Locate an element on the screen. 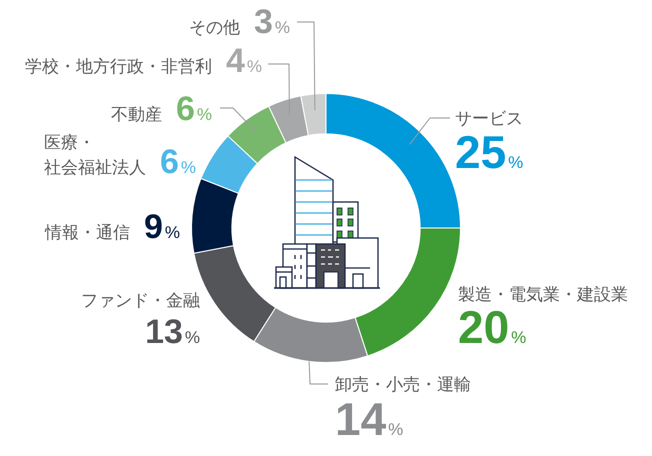 The width and height of the screenshot is (652, 456). slice-label: 医療・社会福祉法人 is located at coordinates (95, 155).